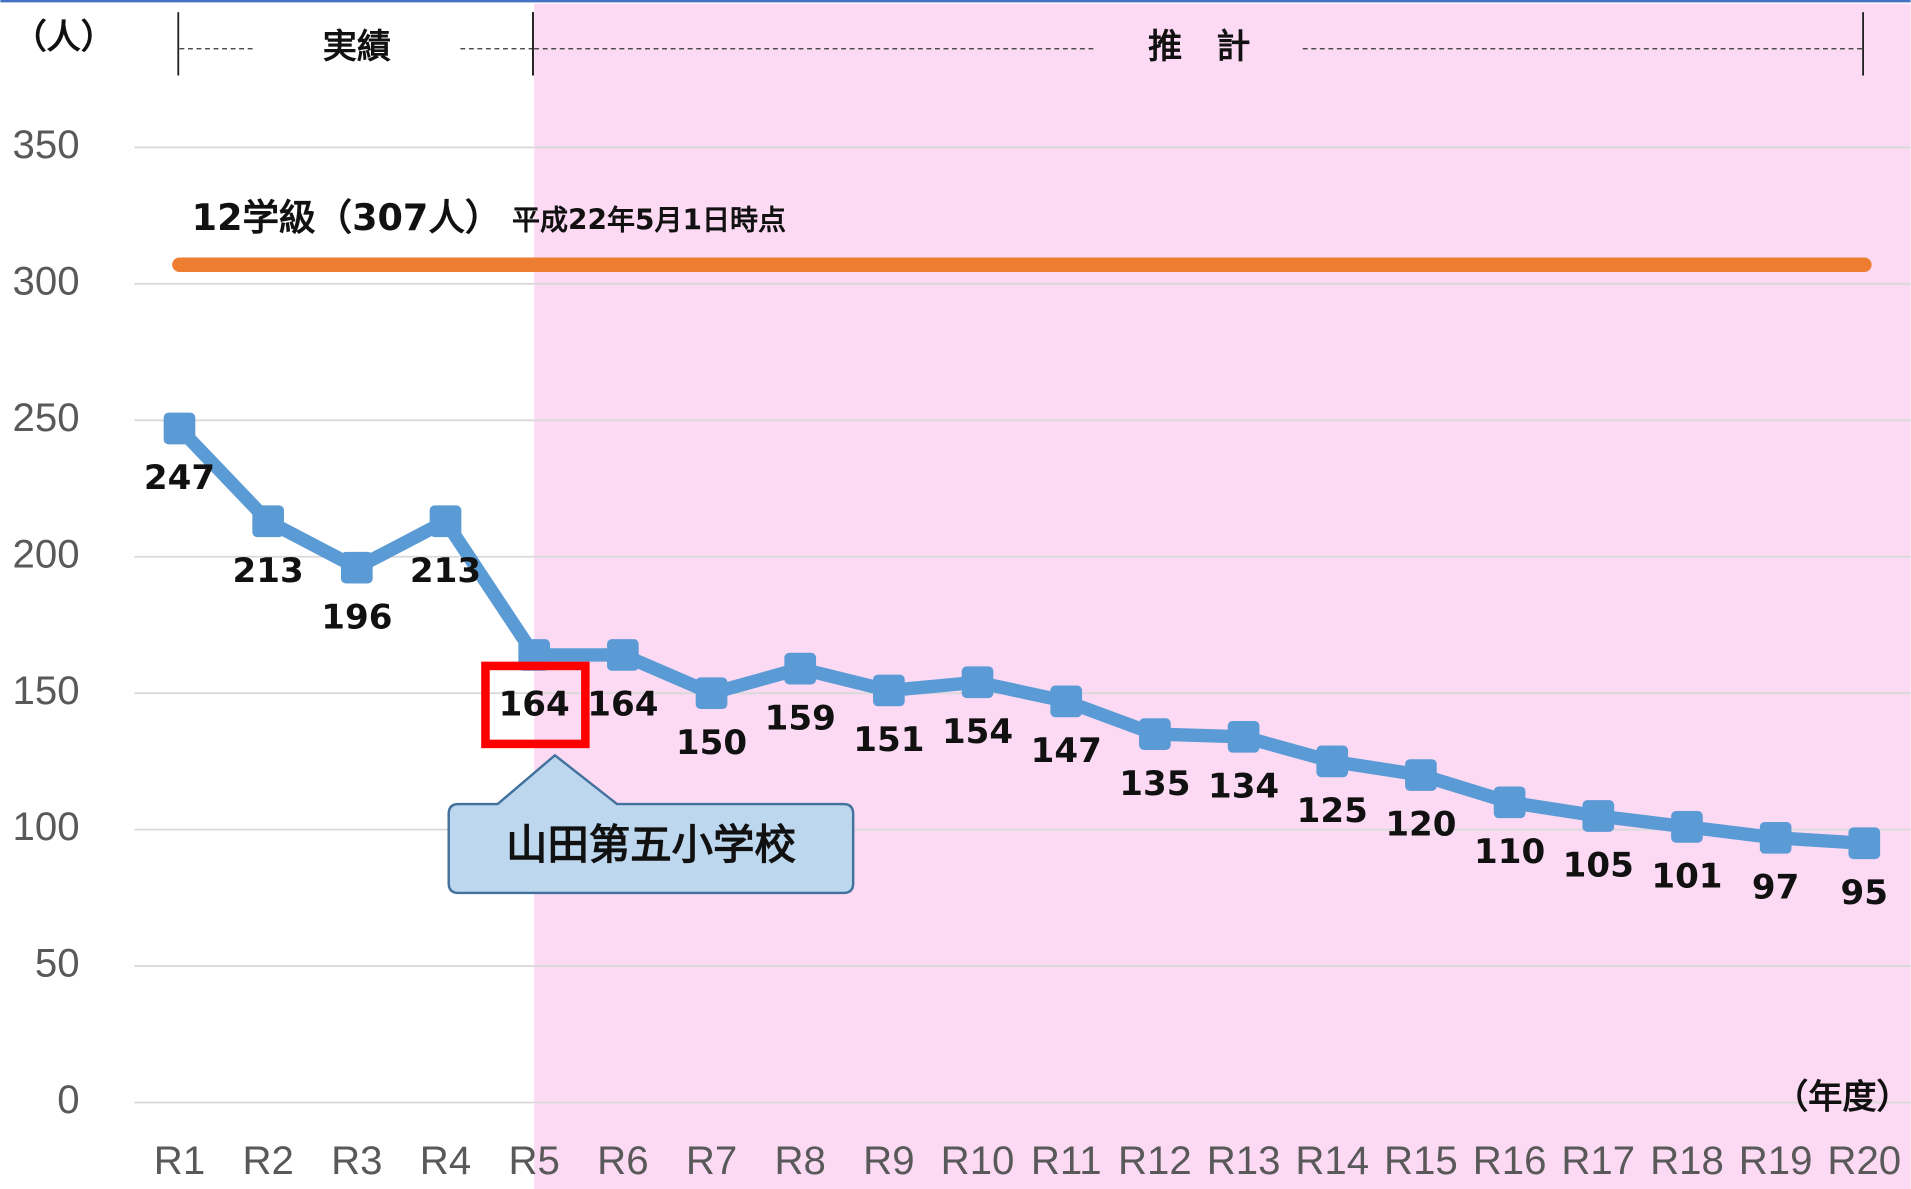 Image resolution: width=1911 pixels, height=1189 pixels. What do you see at coordinates (46, 826) in the screenshot?
I see `y-tick-label: 100` at bounding box center [46, 826].